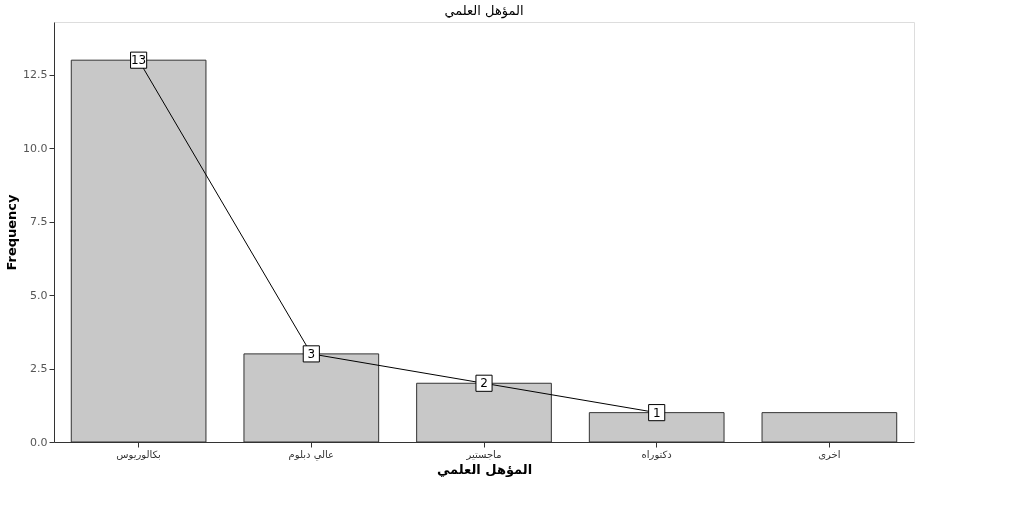 The height and width of the screenshot is (520, 1016). I want to click on y-tick-label: 10.0, so click(35, 148).